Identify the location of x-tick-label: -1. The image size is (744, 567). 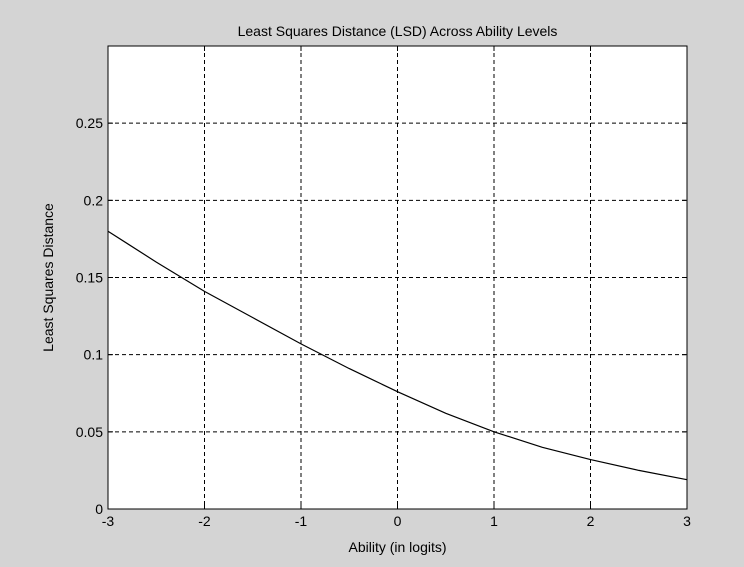
(301, 521).